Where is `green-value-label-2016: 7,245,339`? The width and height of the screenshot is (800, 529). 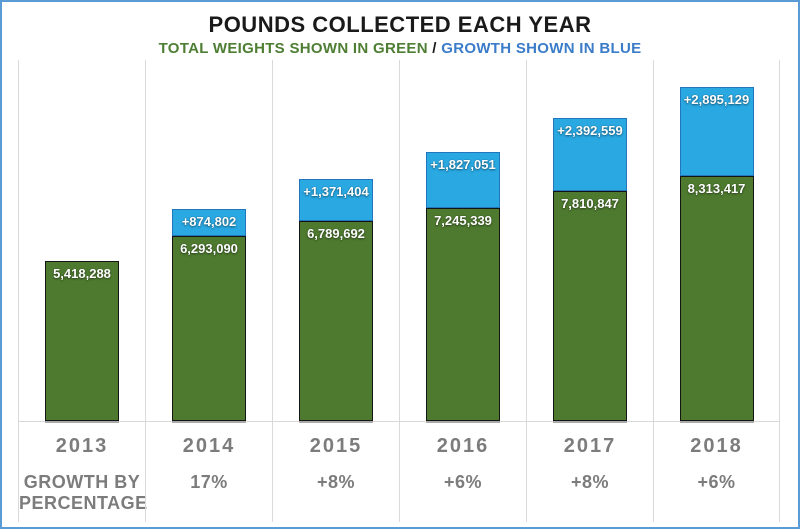
green-value-label-2016: 7,245,339 is located at coordinates (463, 220).